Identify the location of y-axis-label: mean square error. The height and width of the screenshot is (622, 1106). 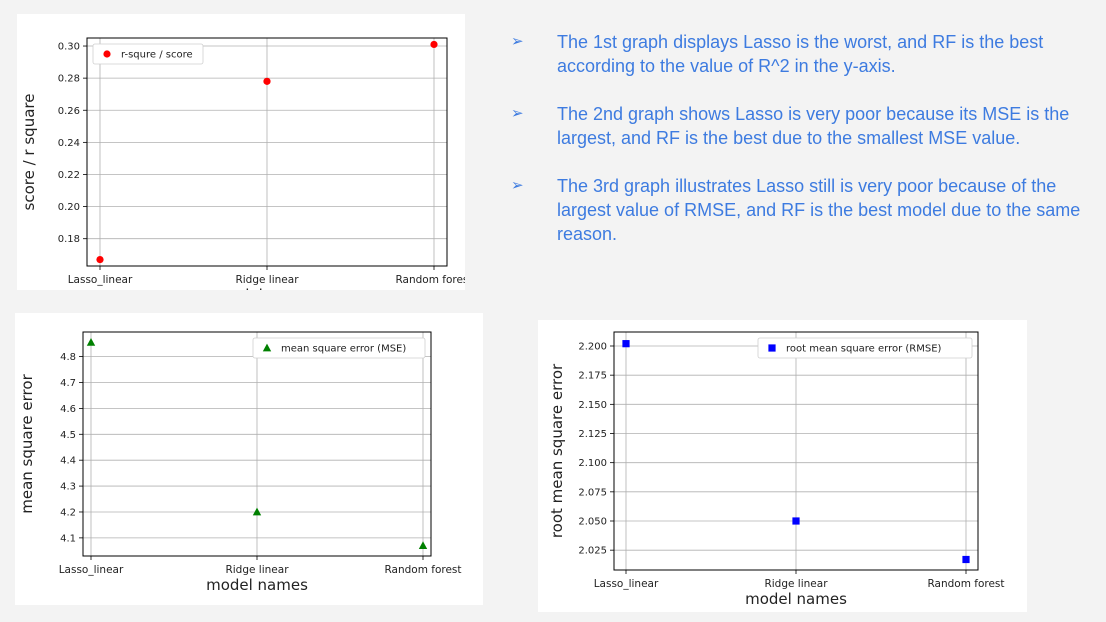
(27, 443).